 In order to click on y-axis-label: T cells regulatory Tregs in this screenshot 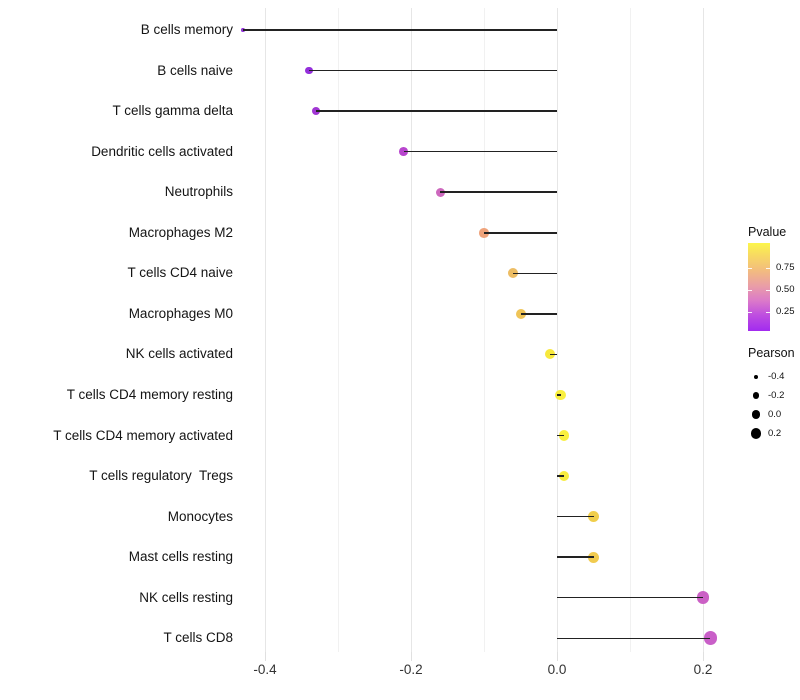, I will do `click(161, 476)`.